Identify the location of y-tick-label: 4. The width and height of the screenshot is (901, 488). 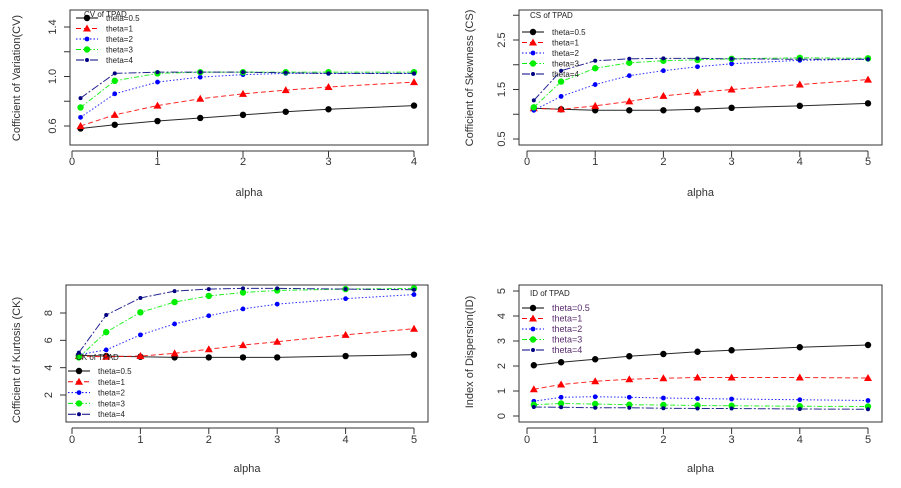
(49, 368).